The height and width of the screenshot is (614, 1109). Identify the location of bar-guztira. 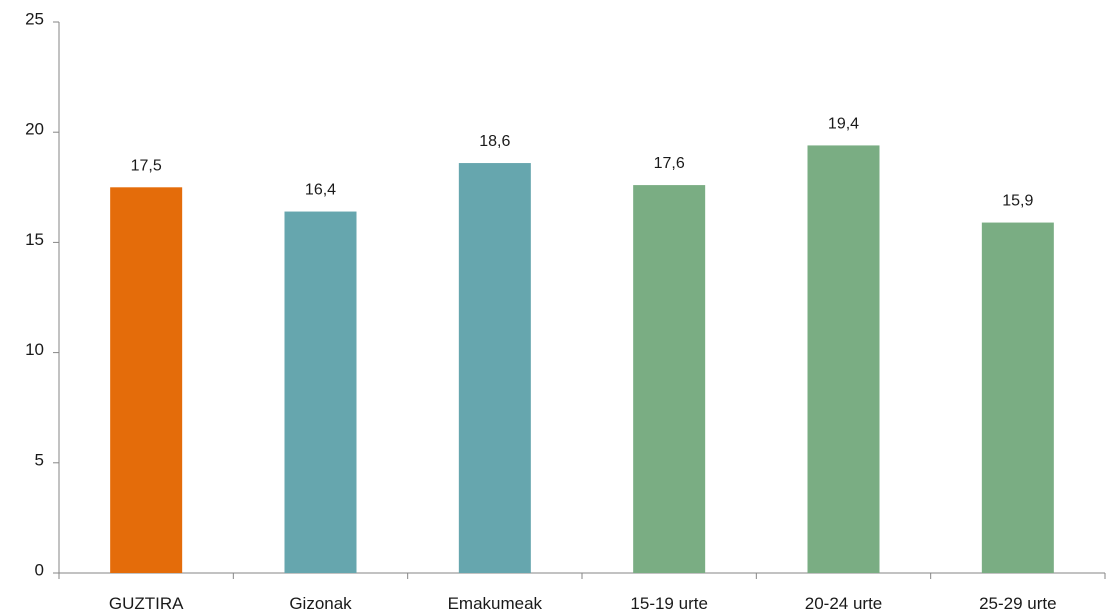
(146, 380).